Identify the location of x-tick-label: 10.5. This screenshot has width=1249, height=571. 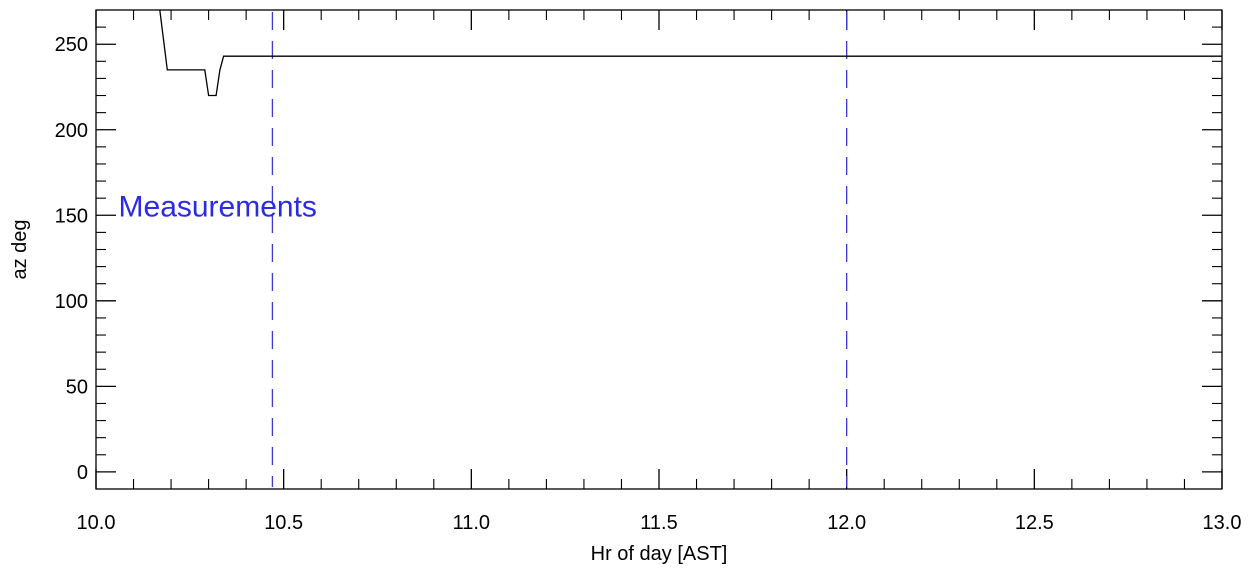
(283, 523).